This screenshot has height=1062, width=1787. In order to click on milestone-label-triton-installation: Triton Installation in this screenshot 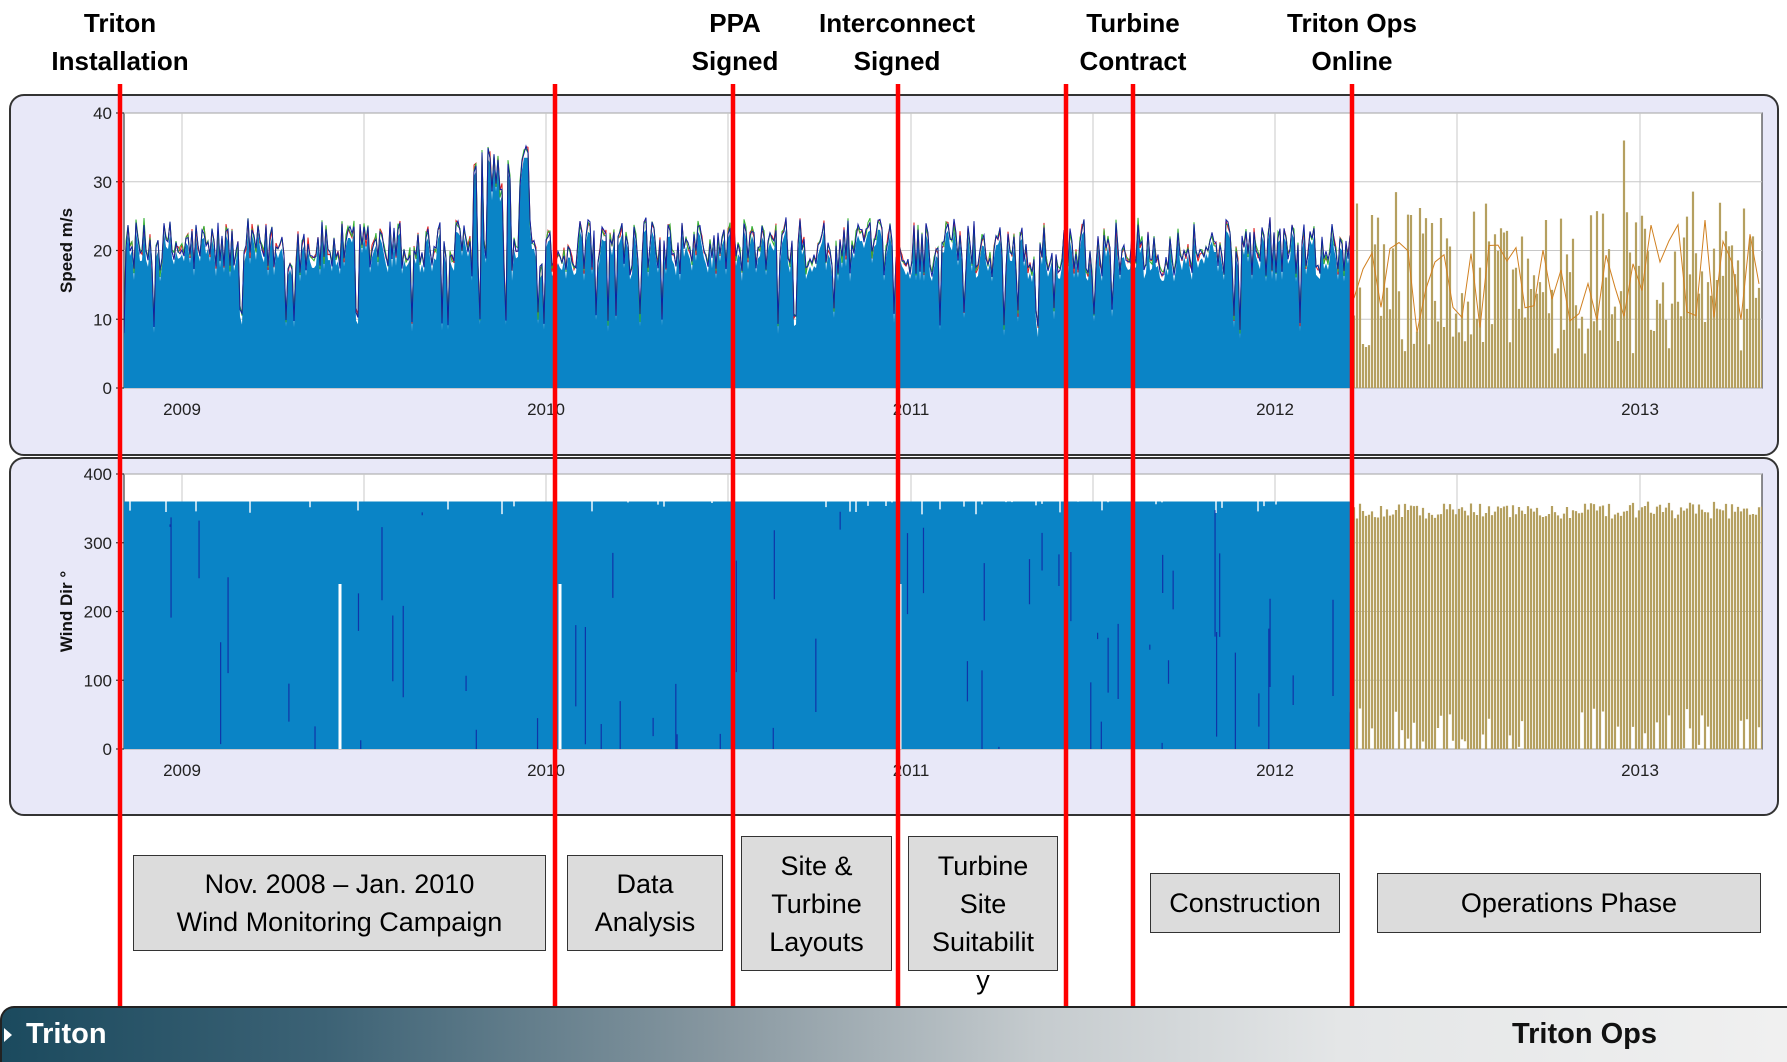, I will do `click(120, 42)`.